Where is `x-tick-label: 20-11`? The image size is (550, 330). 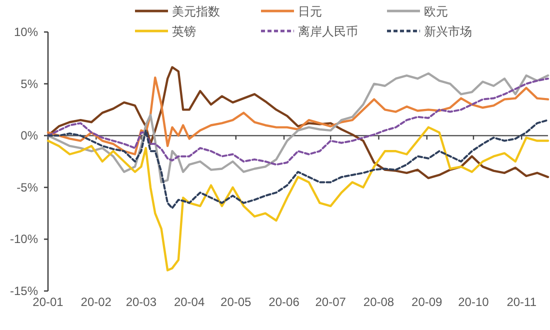
x-tick-label: 20-11 is located at coordinates (521, 302).